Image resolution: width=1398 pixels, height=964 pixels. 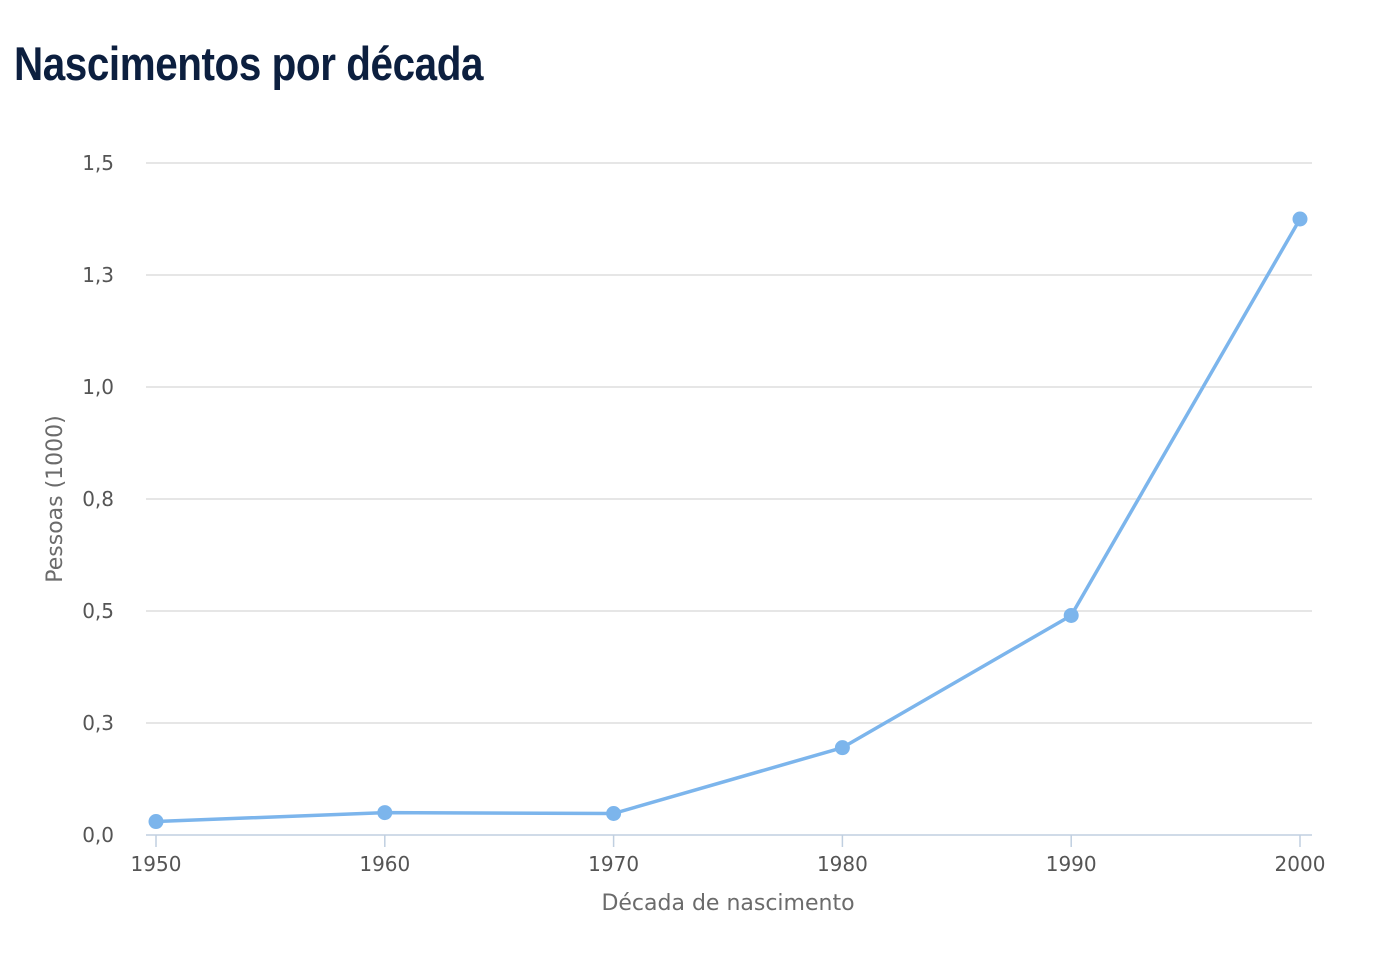 What do you see at coordinates (98, 835) in the screenshot?
I see `y-tick-label: 0,0` at bounding box center [98, 835].